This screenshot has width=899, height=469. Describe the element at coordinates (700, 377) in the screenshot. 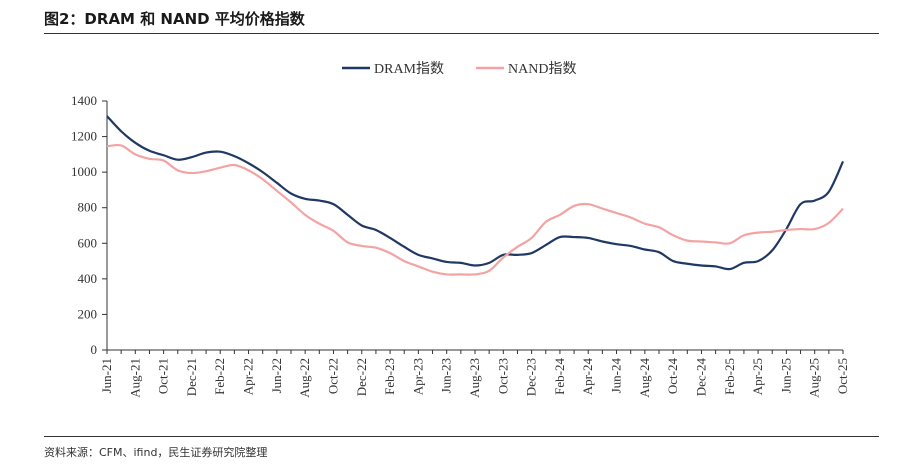

I see `x-tick-label: Dec-24` at that location.